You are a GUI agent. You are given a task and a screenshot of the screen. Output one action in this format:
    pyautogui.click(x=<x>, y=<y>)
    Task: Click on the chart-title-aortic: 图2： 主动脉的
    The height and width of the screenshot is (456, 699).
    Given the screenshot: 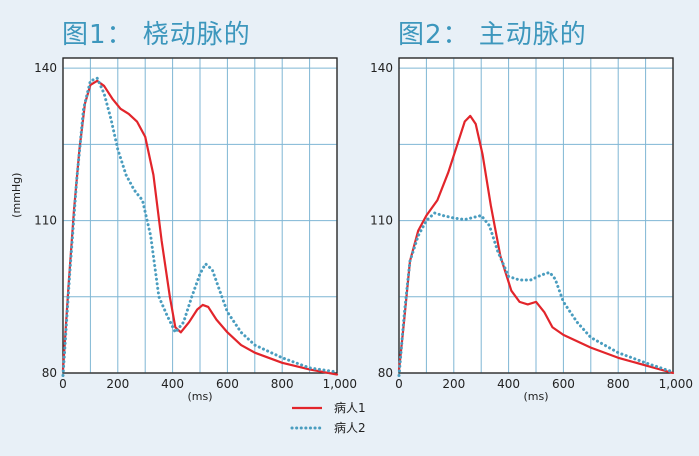 What is the action you would take?
    pyautogui.click(x=492, y=35)
    